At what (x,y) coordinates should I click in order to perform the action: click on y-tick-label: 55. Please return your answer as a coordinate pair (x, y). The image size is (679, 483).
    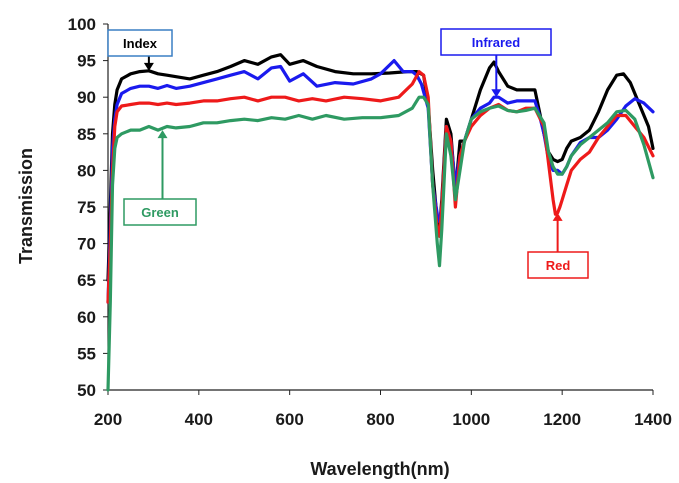
    Looking at the image, I should click on (86, 353).